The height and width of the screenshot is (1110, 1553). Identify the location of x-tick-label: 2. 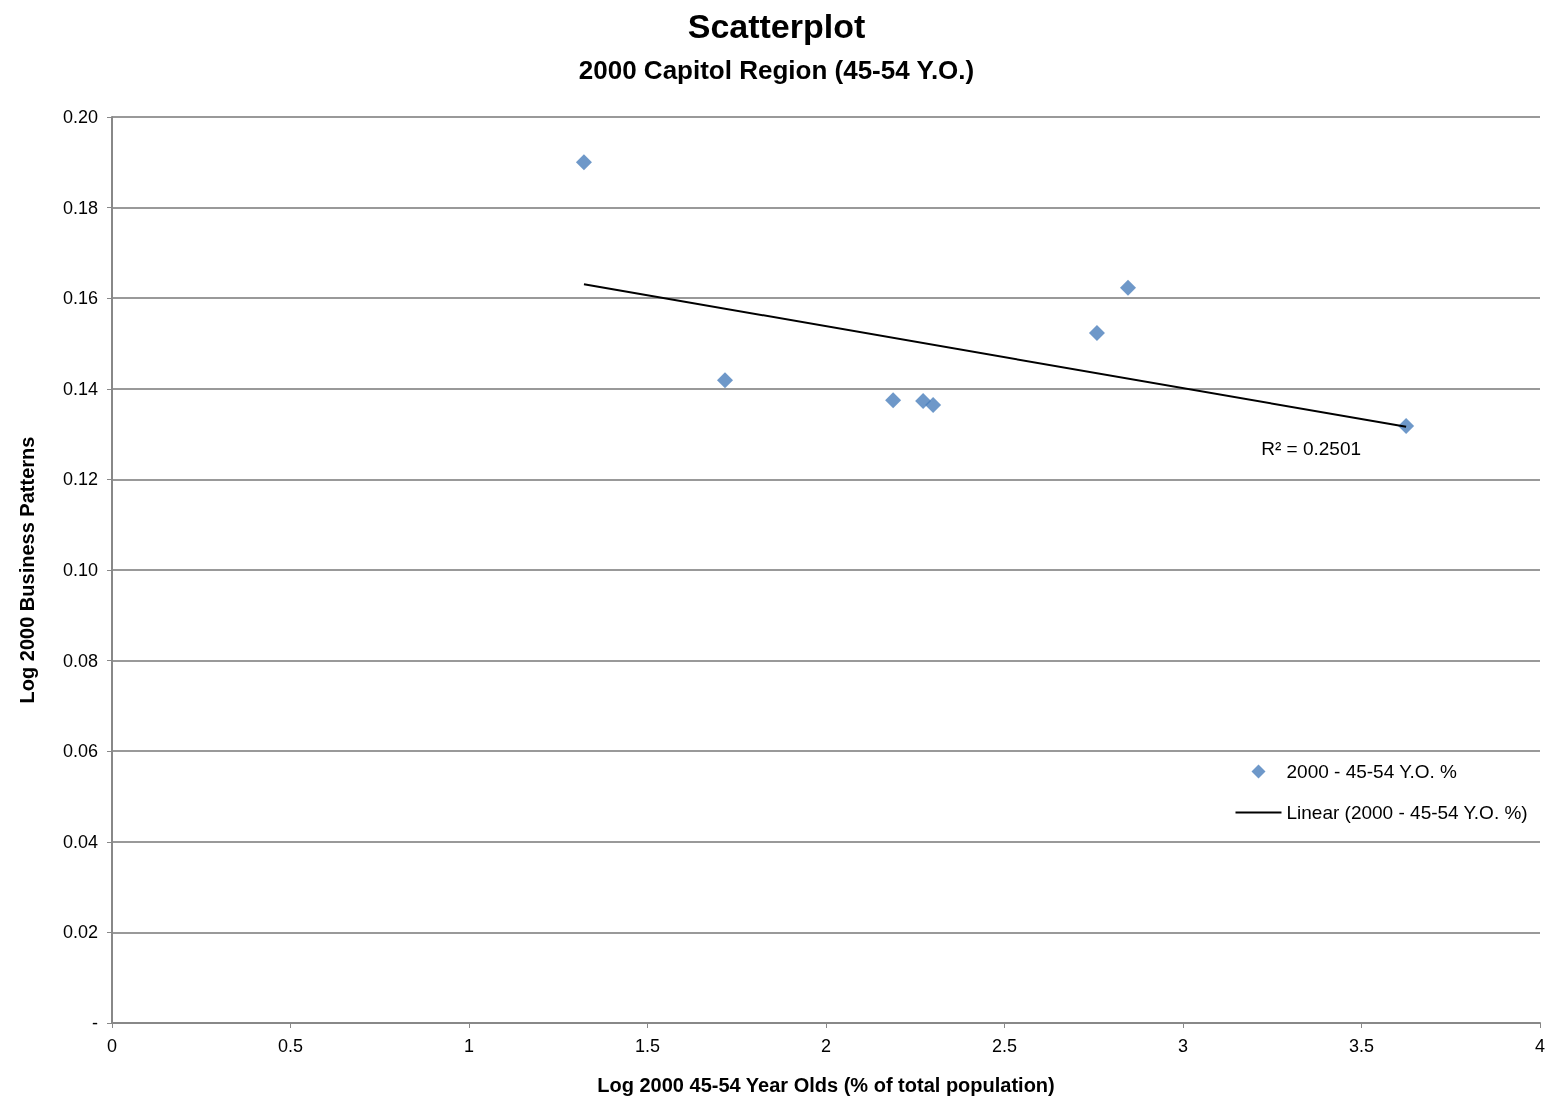
(826, 1046).